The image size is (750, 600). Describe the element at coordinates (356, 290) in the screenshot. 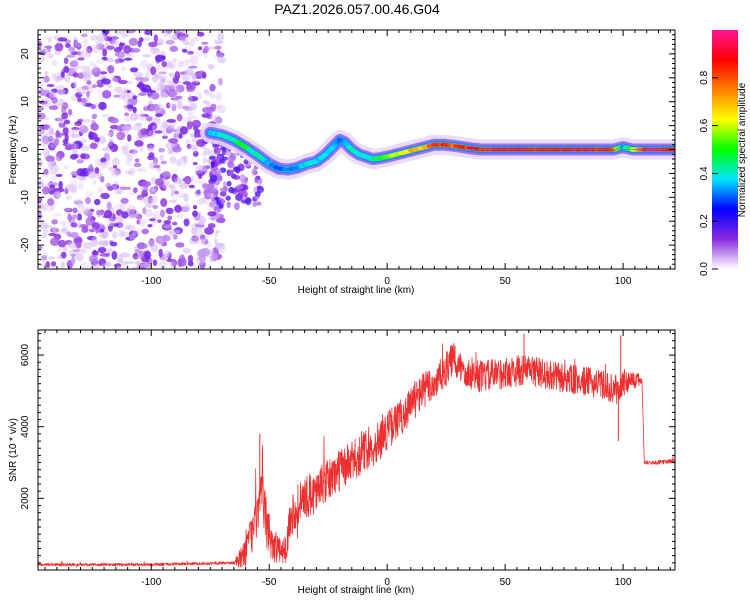

I see `spectrogram-x-label: Height of straight line (km)` at that location.